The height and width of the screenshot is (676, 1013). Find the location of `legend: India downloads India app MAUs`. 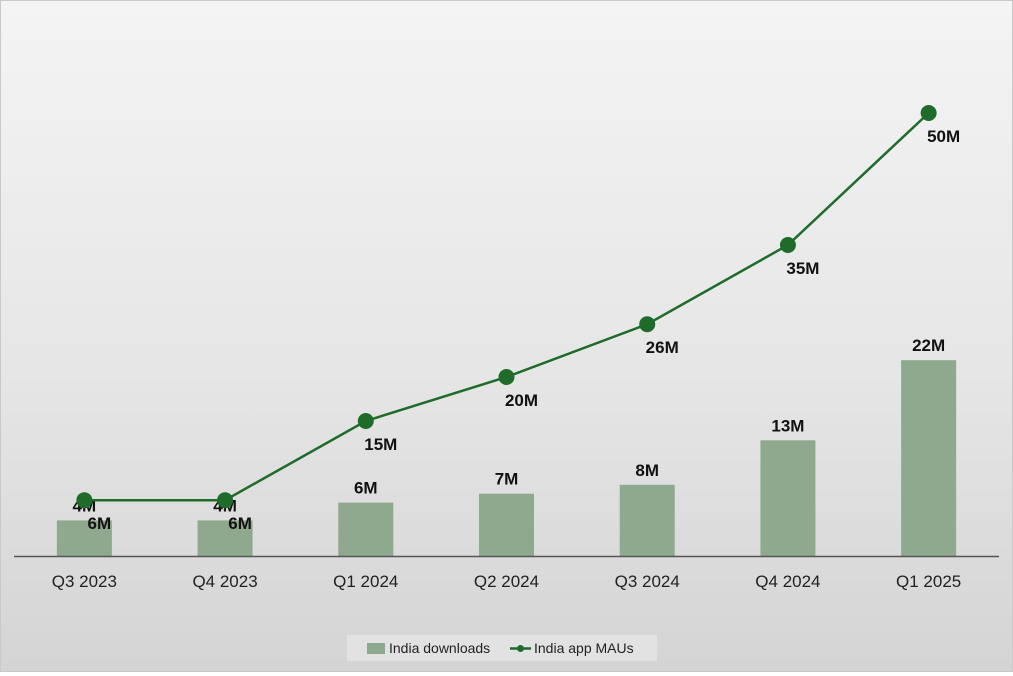

legend: India downloads India app MAUs is located at coordinates (502, 648).